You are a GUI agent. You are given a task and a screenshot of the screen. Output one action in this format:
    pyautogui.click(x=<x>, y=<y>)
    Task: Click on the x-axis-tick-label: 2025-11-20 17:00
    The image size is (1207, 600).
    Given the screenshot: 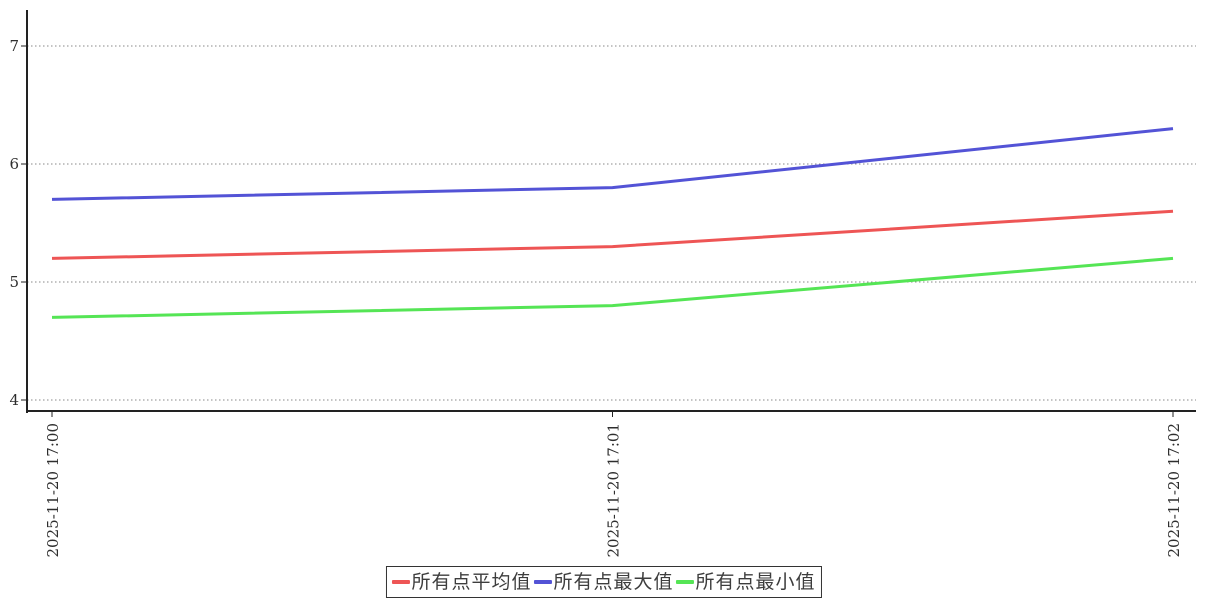 What is the action you would take?
    pyautogui.click(x=53, y=490)
    